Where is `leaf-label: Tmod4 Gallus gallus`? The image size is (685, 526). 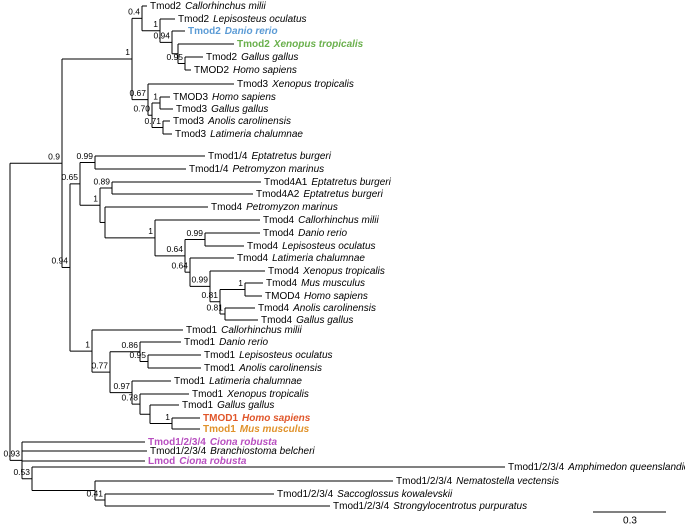 leaf-label: Tmod4 Gallus gallus is located at coordinates (307, 320).